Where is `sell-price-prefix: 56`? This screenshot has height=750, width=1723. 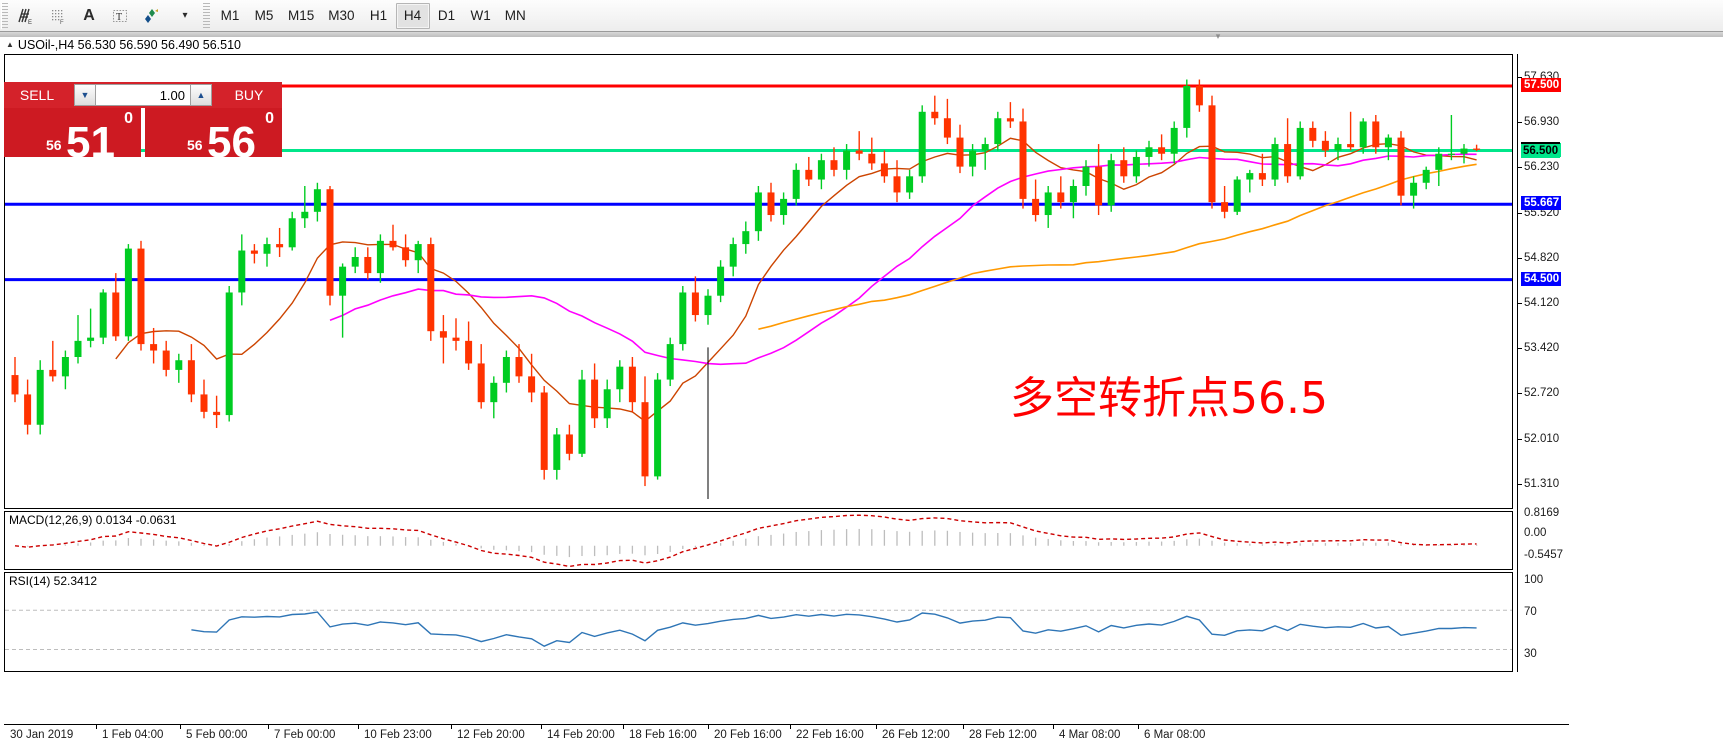 sell-price-prefix: 56 is located at coordinates (54, 145).